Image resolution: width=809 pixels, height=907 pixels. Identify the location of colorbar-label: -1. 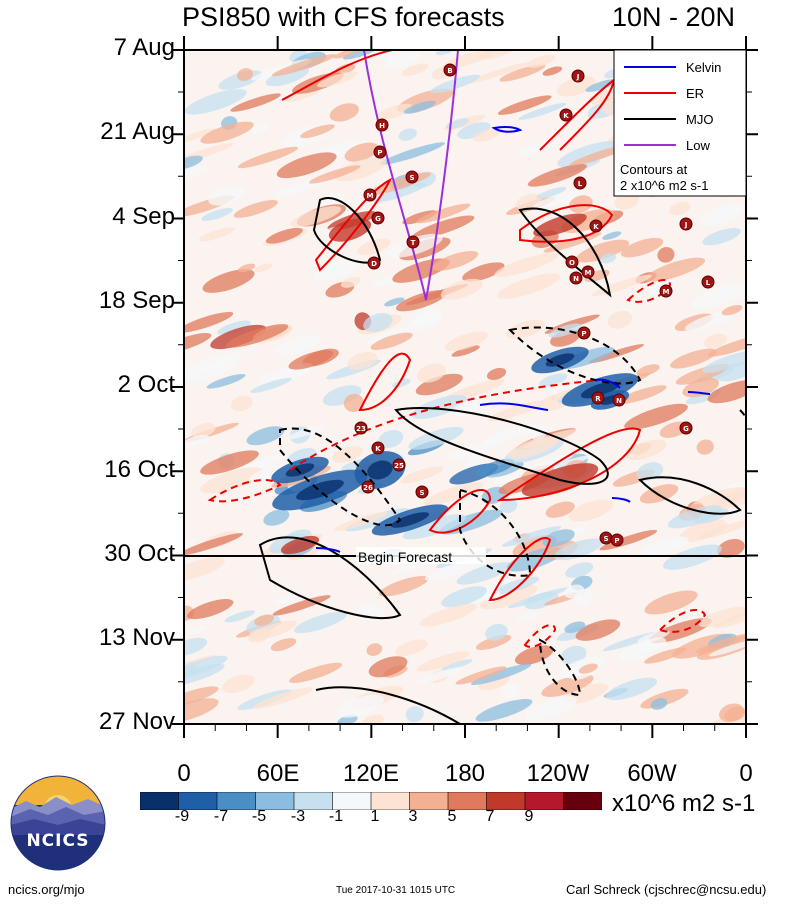
(336, 816).